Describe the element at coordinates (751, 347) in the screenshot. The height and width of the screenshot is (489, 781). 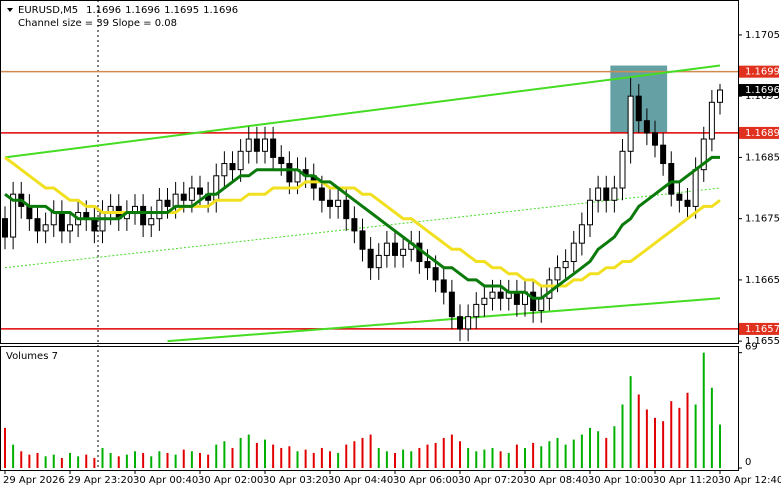
I see `volume-tick-label: 69` at that location.